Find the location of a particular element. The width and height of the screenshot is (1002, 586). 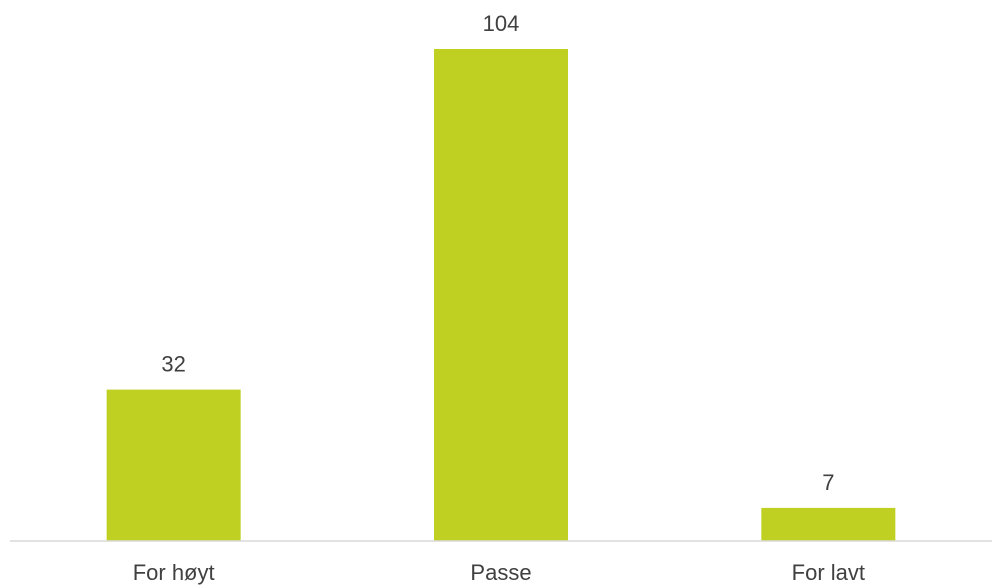

data-label-0: 32 is located at coordinates (173, 364).